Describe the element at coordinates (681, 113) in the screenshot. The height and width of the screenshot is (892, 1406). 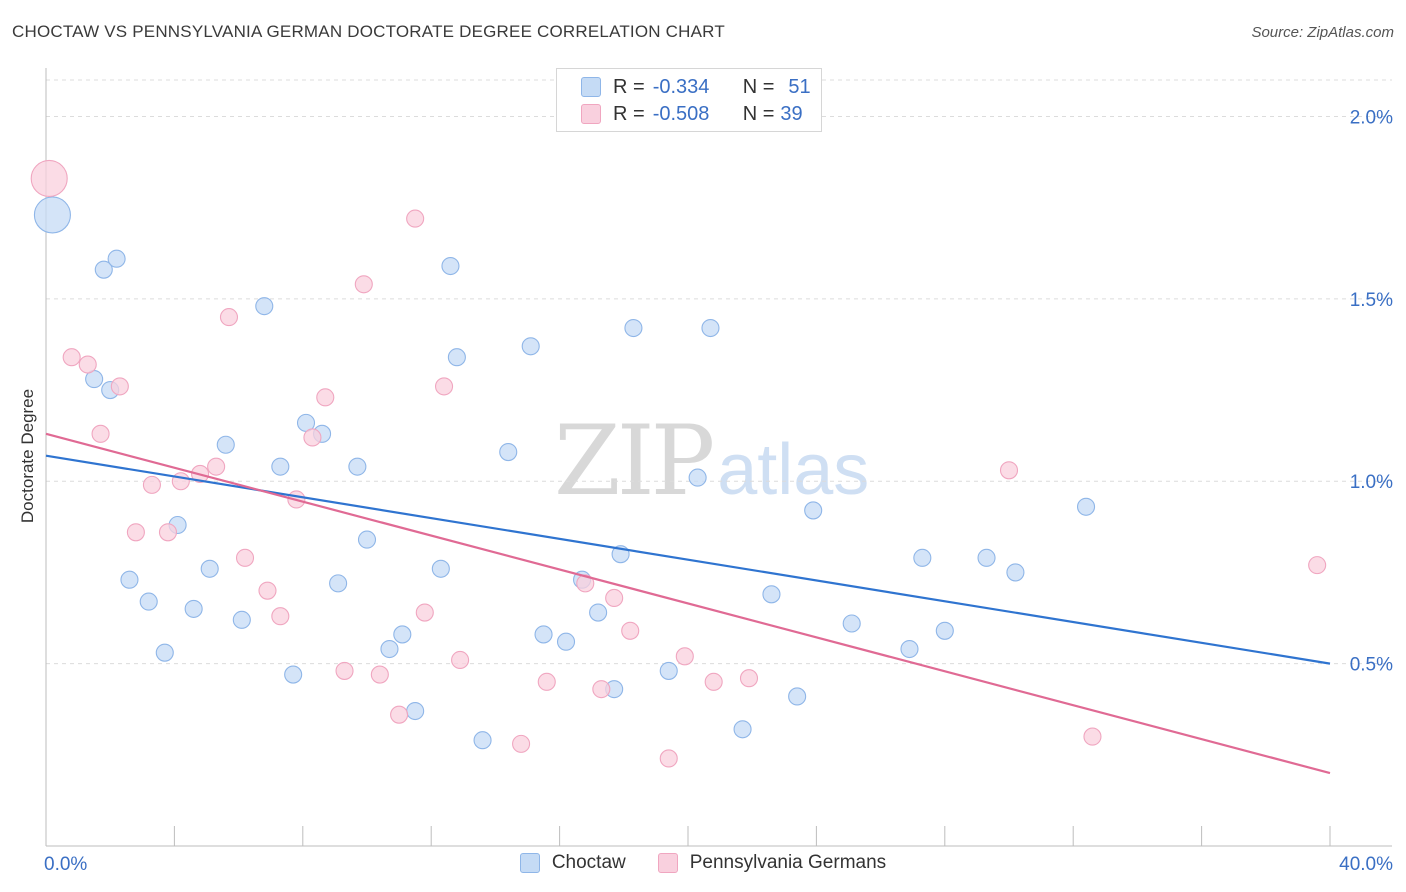
I see `legend-r-value: -0.508` at that location.